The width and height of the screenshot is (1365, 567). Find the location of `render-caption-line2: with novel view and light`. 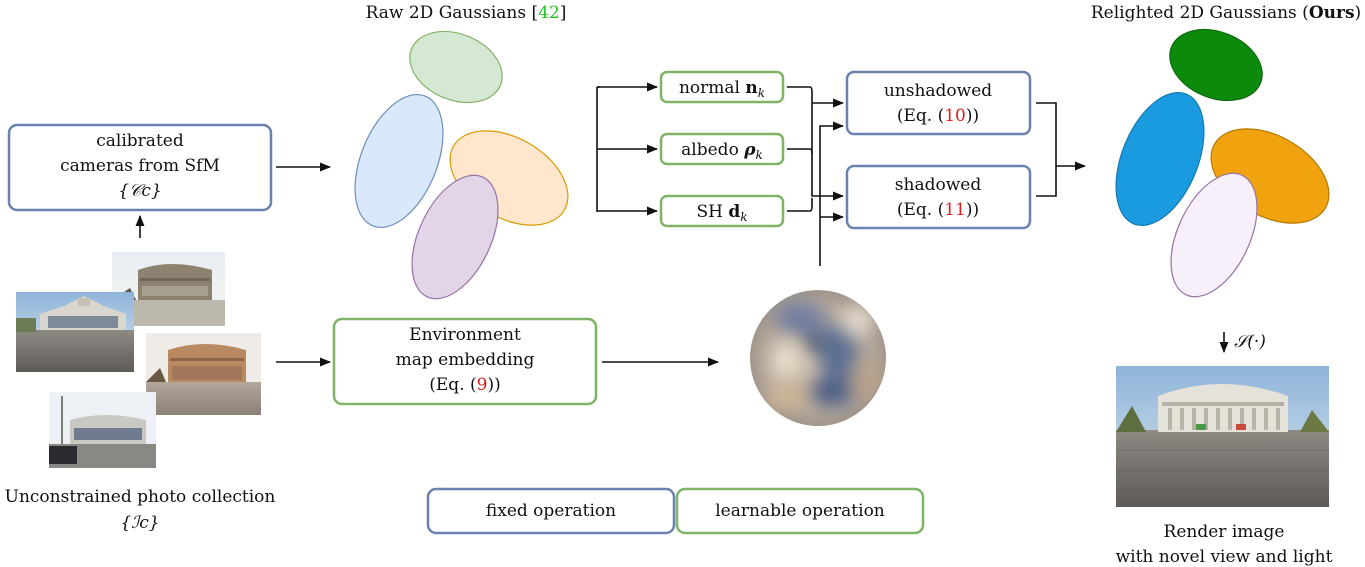

render-caption-line2: with novel view and light is located at coordinates (1224, 557).